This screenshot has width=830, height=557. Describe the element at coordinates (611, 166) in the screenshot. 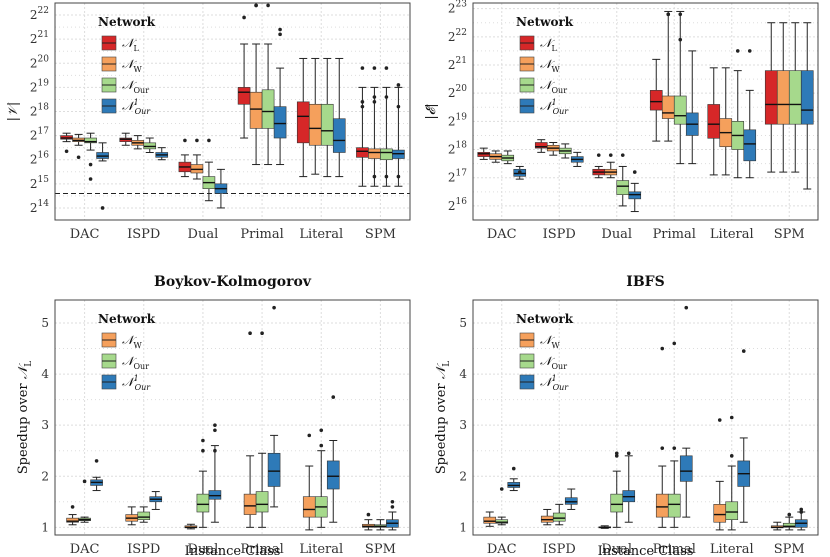

I see `box-NW-Dual` at that location.